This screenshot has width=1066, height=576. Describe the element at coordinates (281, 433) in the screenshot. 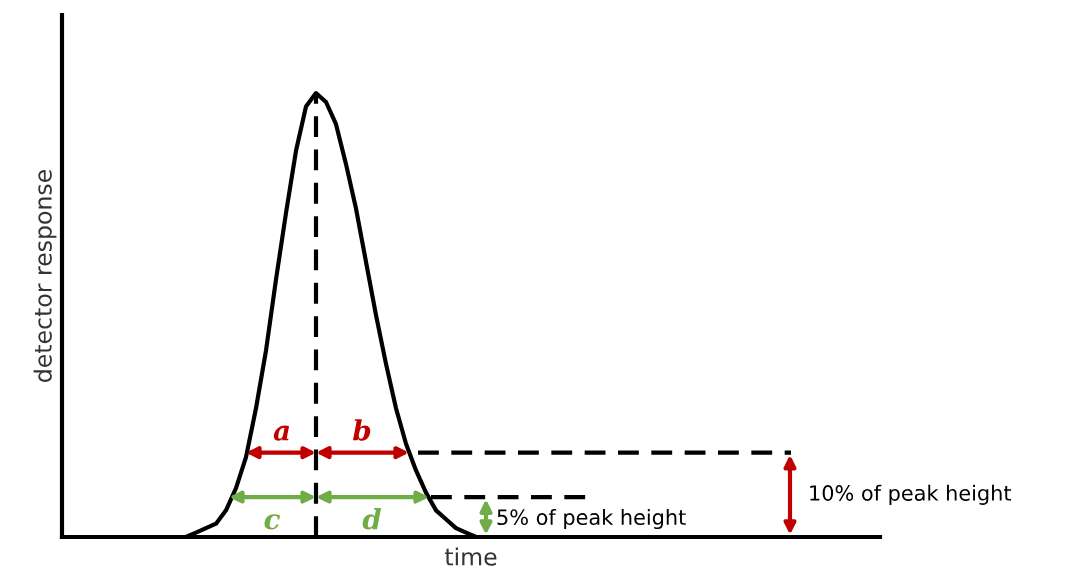

I see `annotation: a` at that location.